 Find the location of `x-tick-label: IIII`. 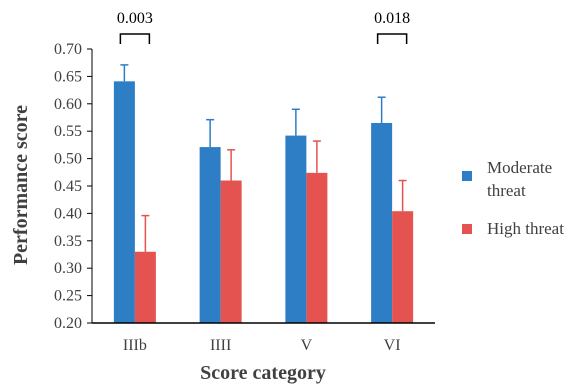

x-tick-label: IIII is located at coordinates (220, 345).